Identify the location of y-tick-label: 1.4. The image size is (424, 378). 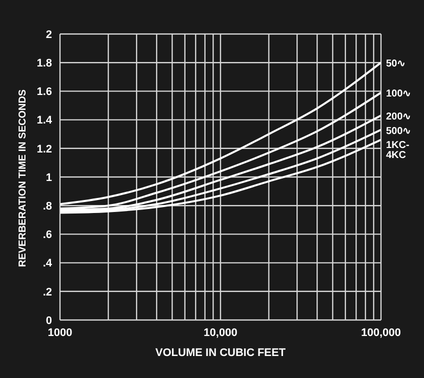
(44, 120).